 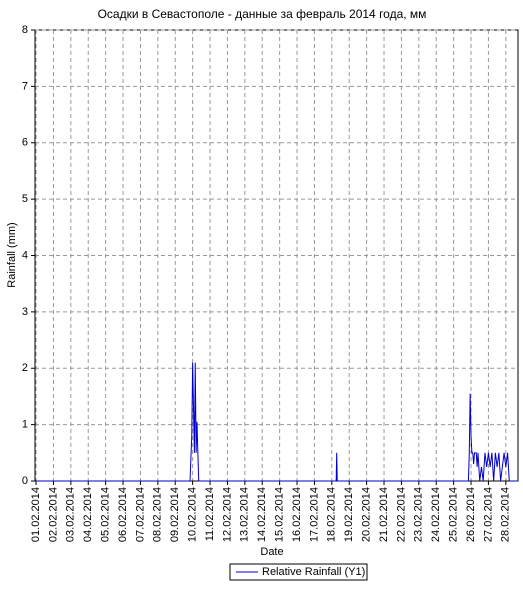 What do you see at coordinates (25, 481) in the screenshot?
I see `y-tick-label: 0` at bounding box center [25, 481].